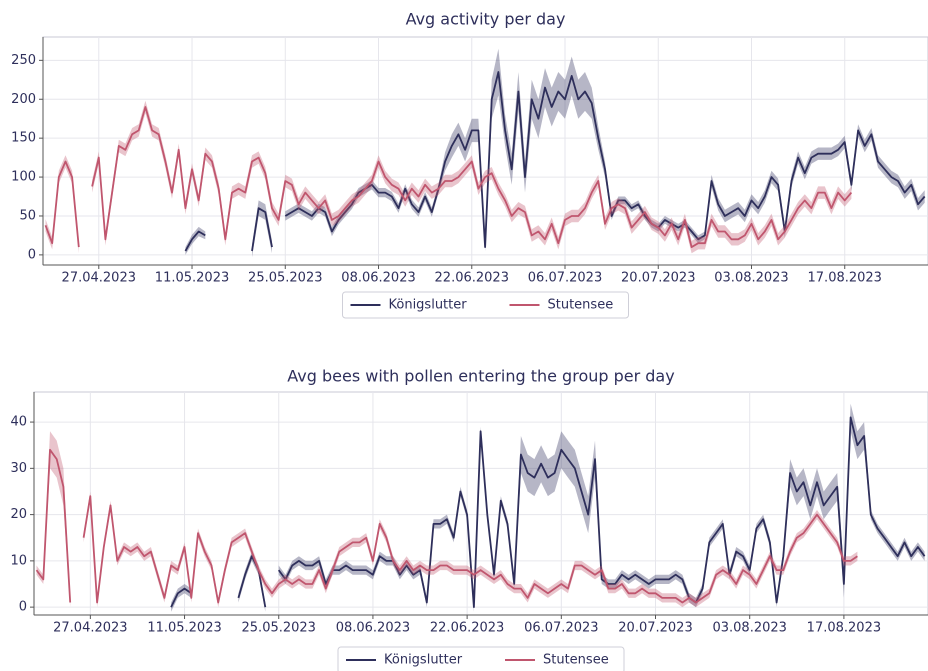  What do you see at coordinates (486, 19) in the screenshot?
I see `chart-title: Avg activity per day` at bounding box center [486, 19].